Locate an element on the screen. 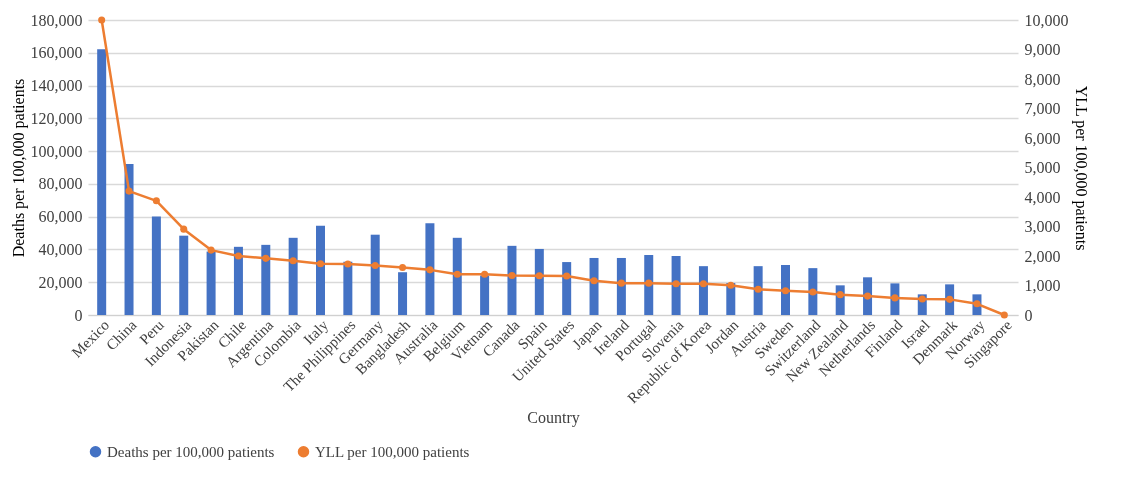 This screenshot has height=490, width=1138. y-tick-label: 60,000 is located at coordinates (60, 217).